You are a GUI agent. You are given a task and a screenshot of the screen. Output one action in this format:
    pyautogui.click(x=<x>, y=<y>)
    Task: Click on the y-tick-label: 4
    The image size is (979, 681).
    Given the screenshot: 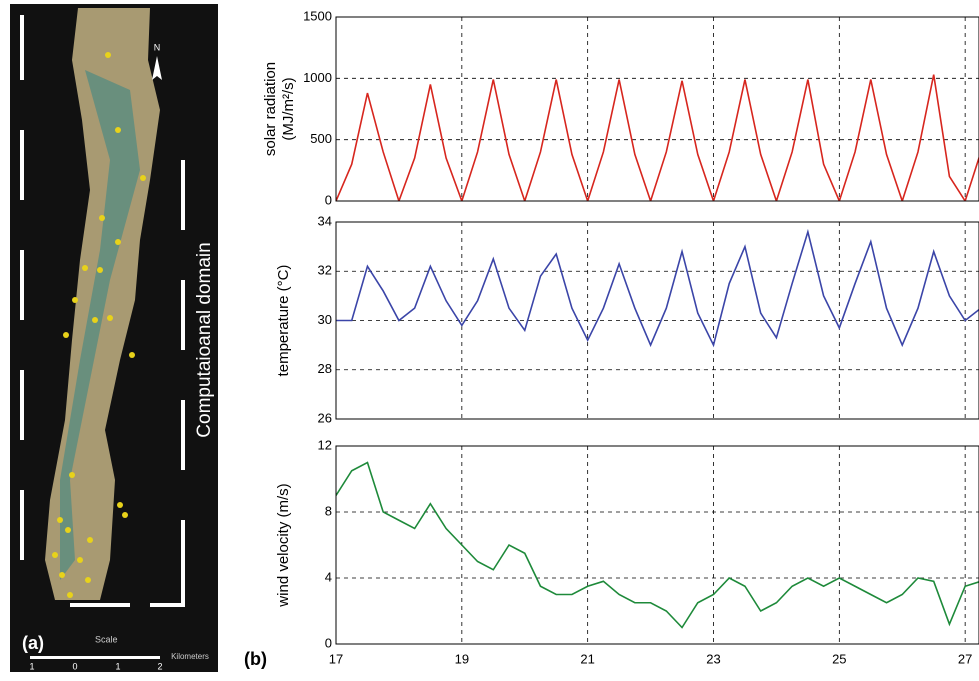 What is the action you would take?
    pyautogui.click(x=328, y=576)
    